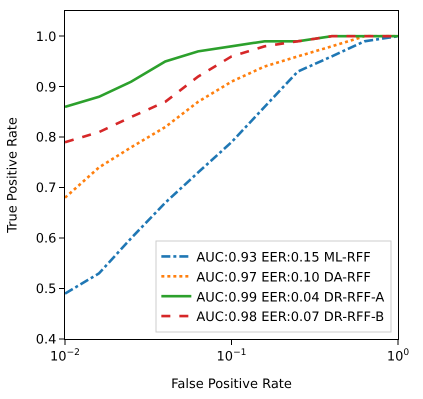 This screenshot has width=423, height=399. I want to click on x-tick-label: 10$^{0}$, so click(398, 356).